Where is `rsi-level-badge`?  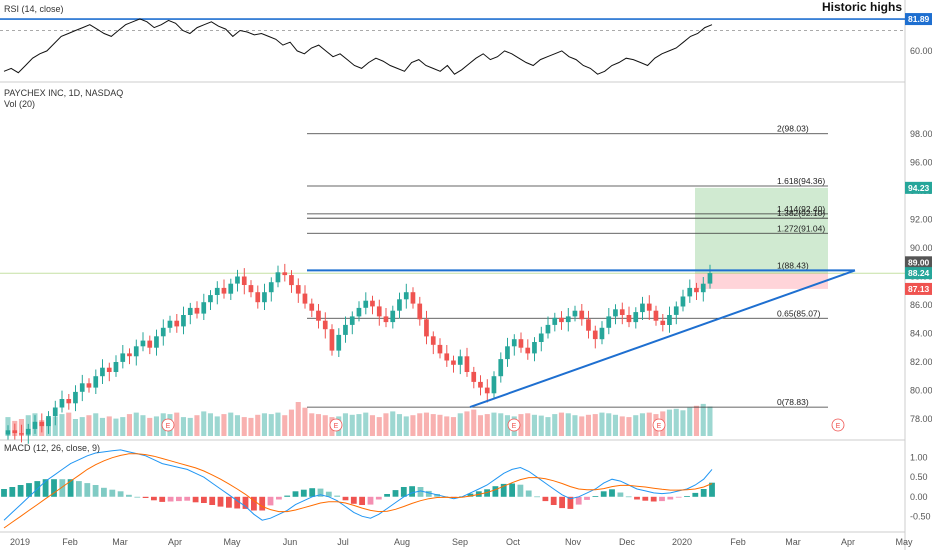 rsi-level-badge is located at coordinates (918, 19).